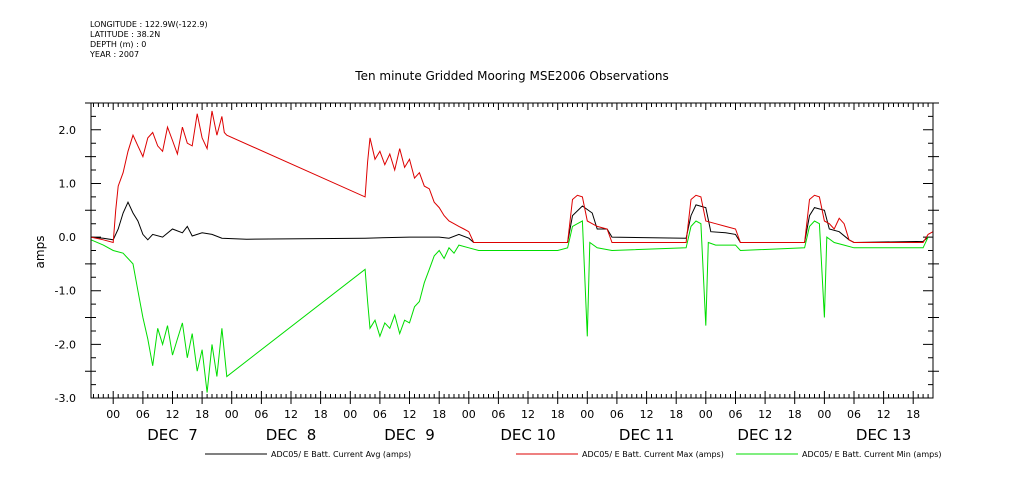 This screenshot has height=504, width=1009. I want to click on depth-label: DEPTH (m) : 0, so click(118, 44).